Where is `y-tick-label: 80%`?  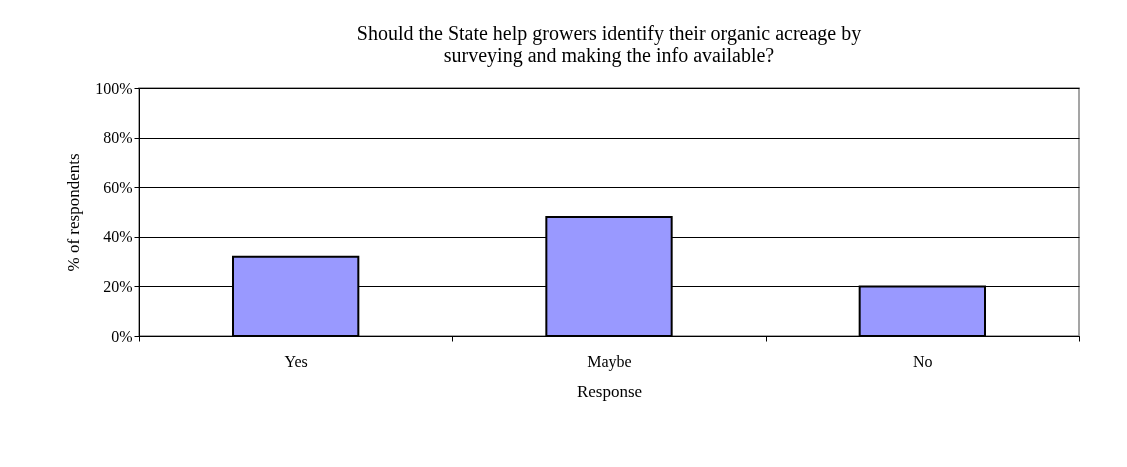 y-tick-label: 80% is located at coordinates (118, 138).